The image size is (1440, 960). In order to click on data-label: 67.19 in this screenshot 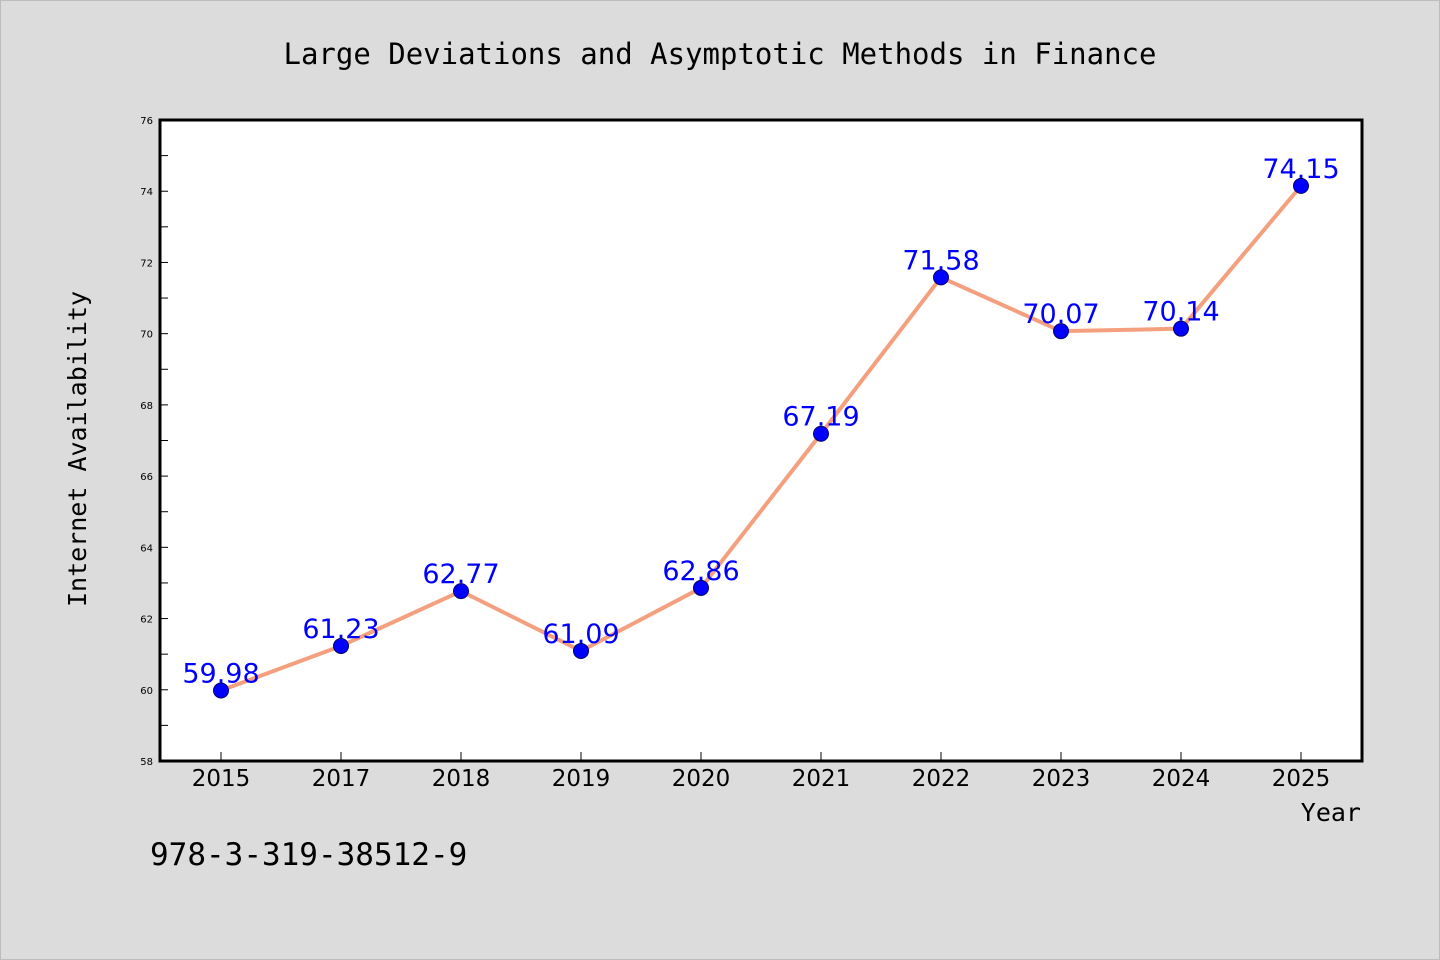, I will do `click(820, 417)`.